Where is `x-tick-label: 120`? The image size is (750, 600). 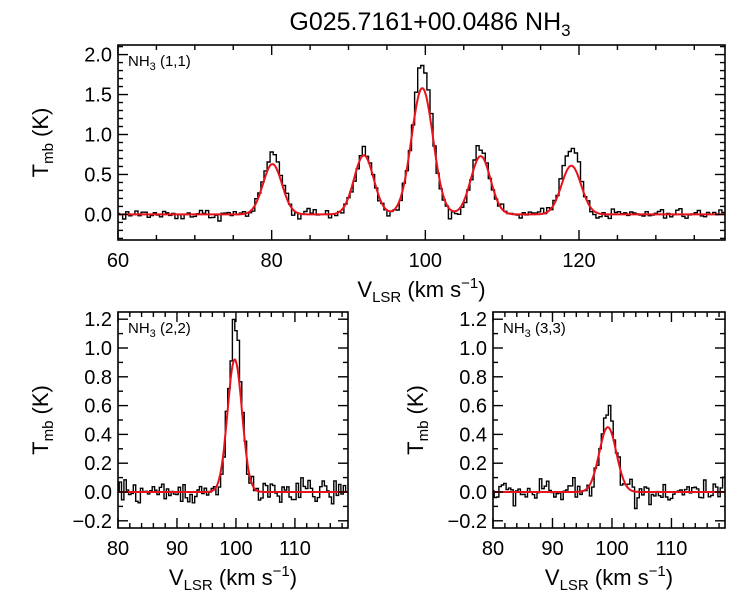
x-tick-label: 120 is located at coordinates (578, 261).